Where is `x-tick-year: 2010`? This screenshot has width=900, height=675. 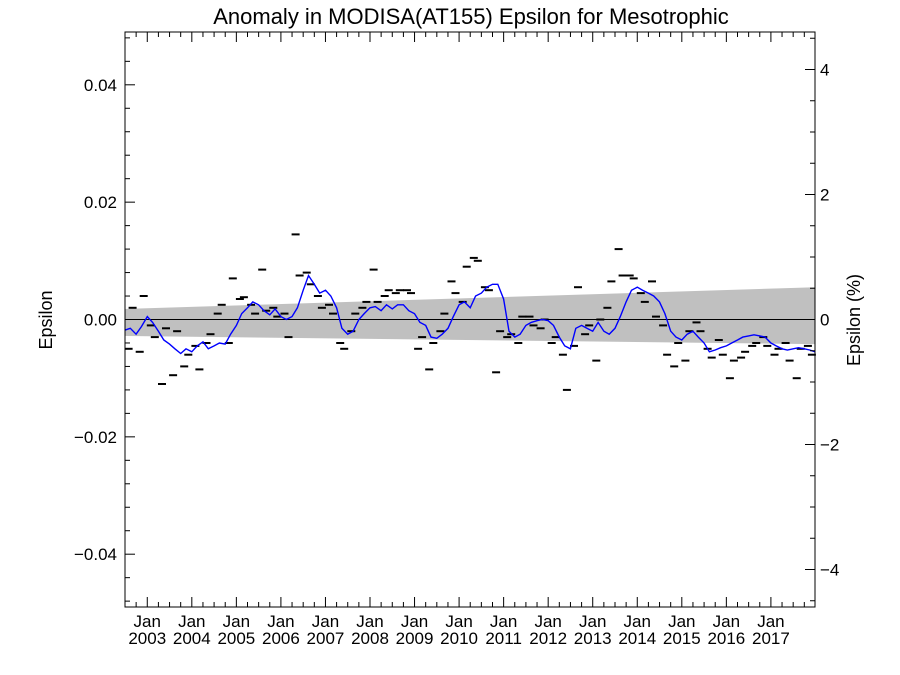
x-tick-year: 2010 is located at coordinates (459, 638).